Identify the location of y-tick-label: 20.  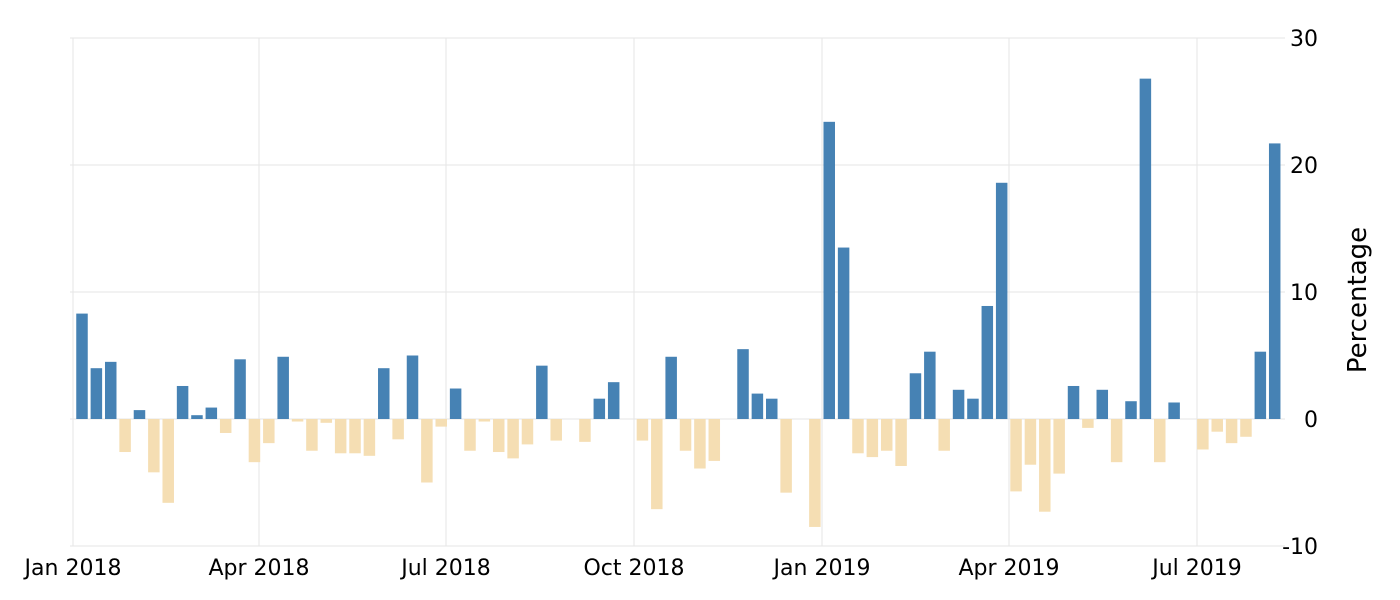
(1304, 166).